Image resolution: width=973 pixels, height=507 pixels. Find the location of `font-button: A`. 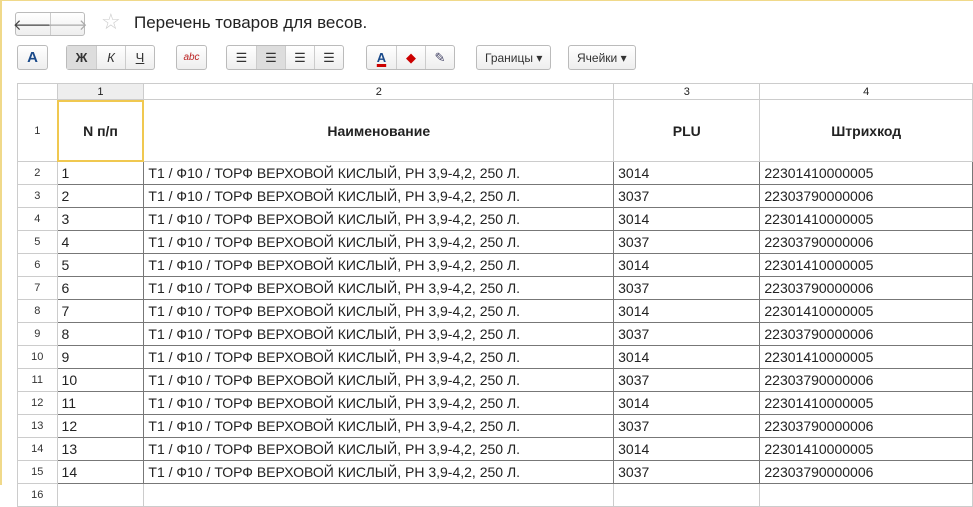

font-button: A is located at coordinates (32, 57).